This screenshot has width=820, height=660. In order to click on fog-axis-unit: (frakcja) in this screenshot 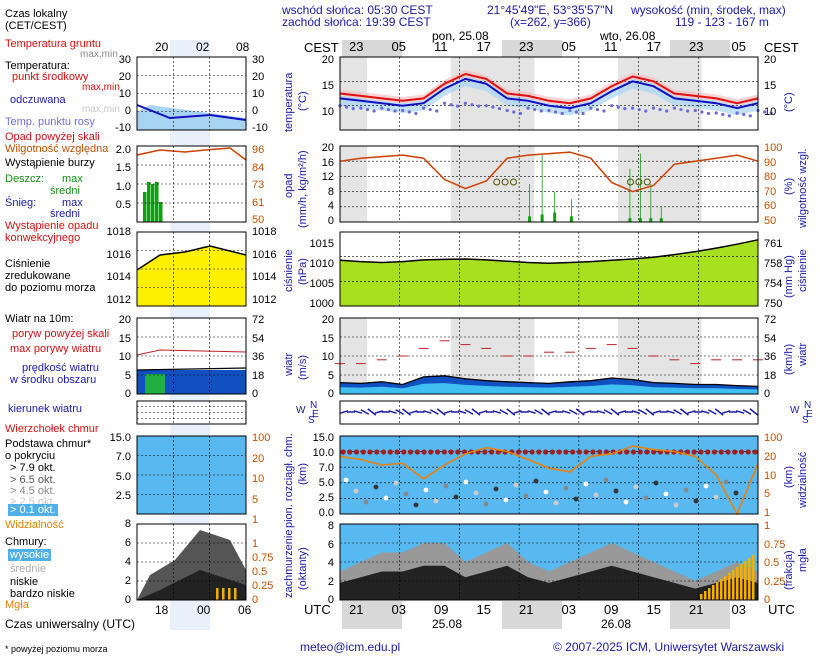, I will do `click(789, 570)`.